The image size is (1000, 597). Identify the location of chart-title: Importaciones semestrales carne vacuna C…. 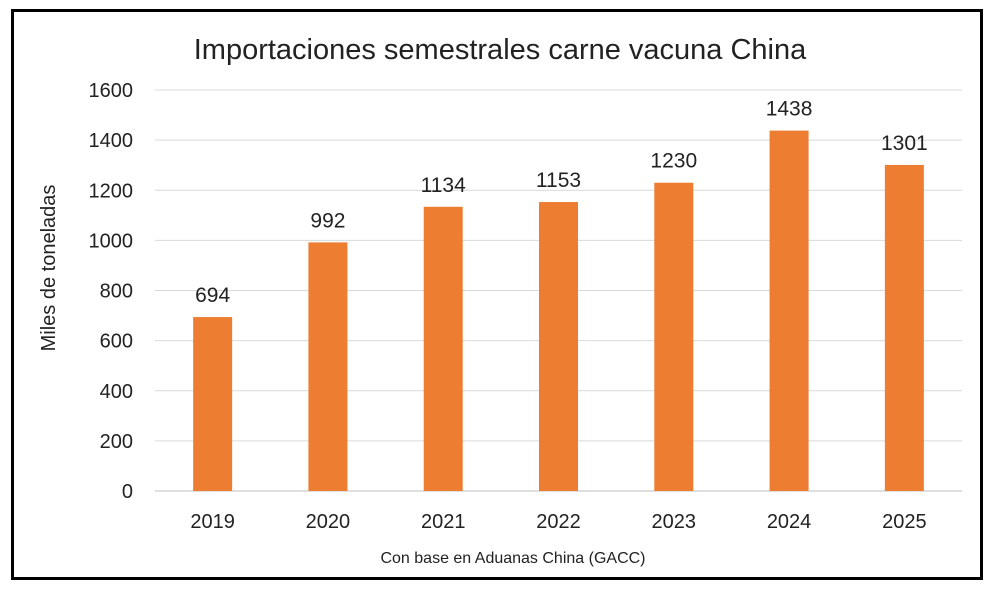
(500, 50).